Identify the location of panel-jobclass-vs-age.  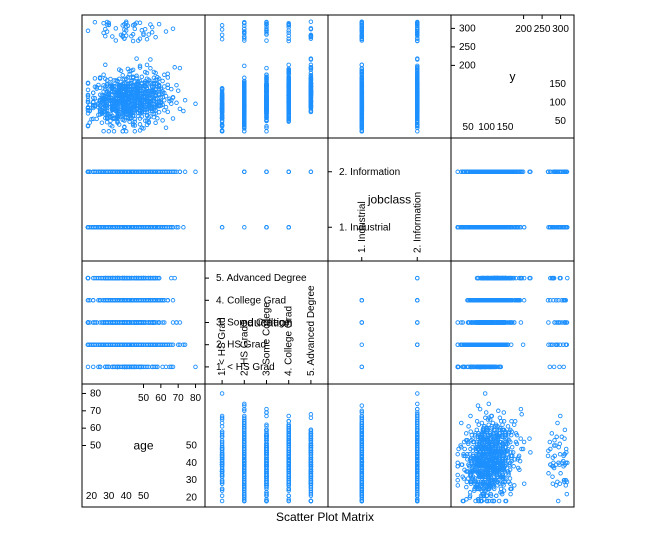
(389, 445).